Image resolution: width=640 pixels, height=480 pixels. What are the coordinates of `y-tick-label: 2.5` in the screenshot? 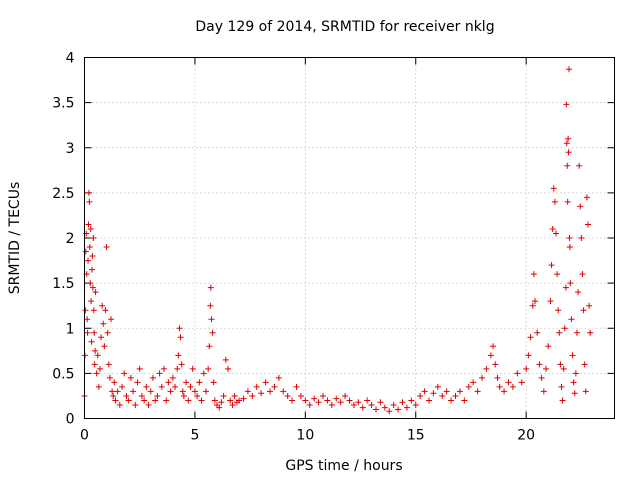 It's located at (63, 194).